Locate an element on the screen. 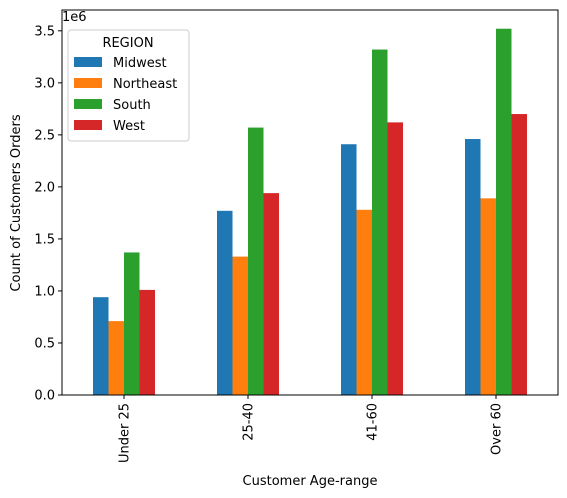 Image resolution: width=567 pixels, height=498 pixels. x-axis: Under 25 25-40 41-60 Over 60 is located at coordinates (311, 429).